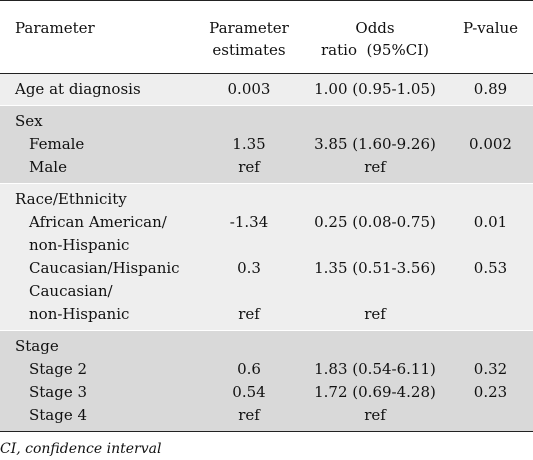 This screenshot has width=533, height=460. What do you see at coordinates (79, 302) in the screenshot?
I see `row-label: Caucasian/ non-Hispanic` at bounding box center [79, 302].